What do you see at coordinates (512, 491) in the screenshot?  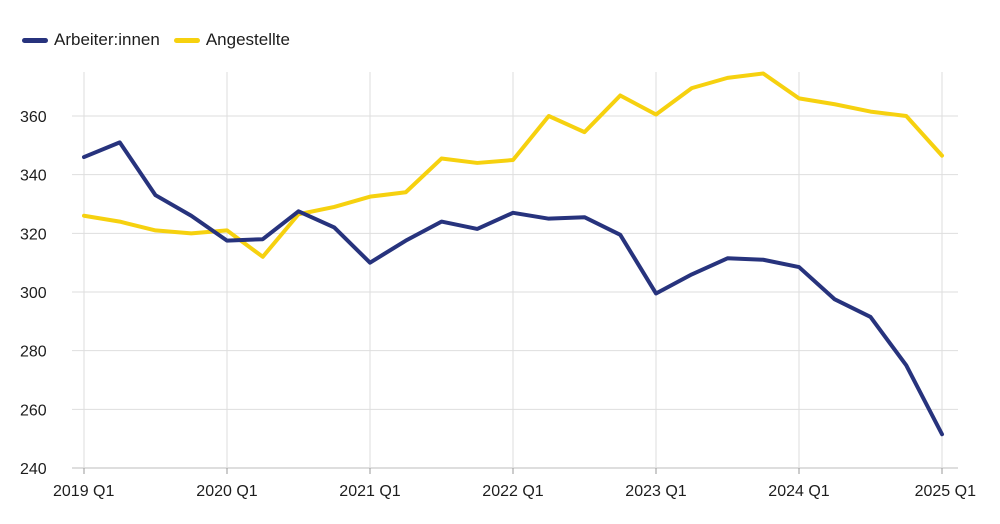 I see `x-tick-label: 2022 Q1` at bounding box center [512, 491].